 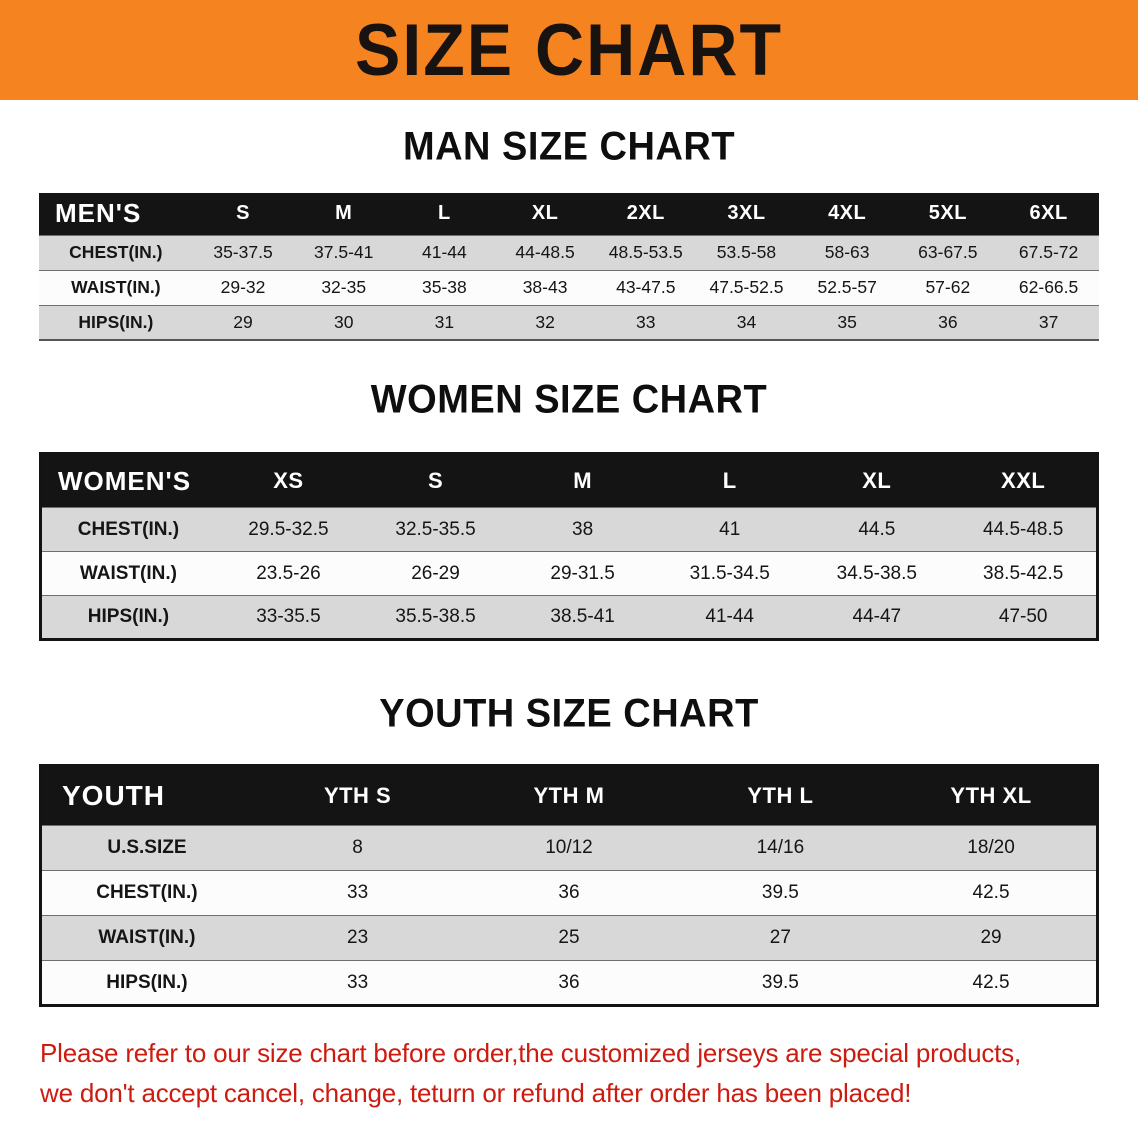 What do you see at coordinates (1024, 617) in the screenshot?
I see `measurement-value: 47-50` at bounding box center [1024, 617].